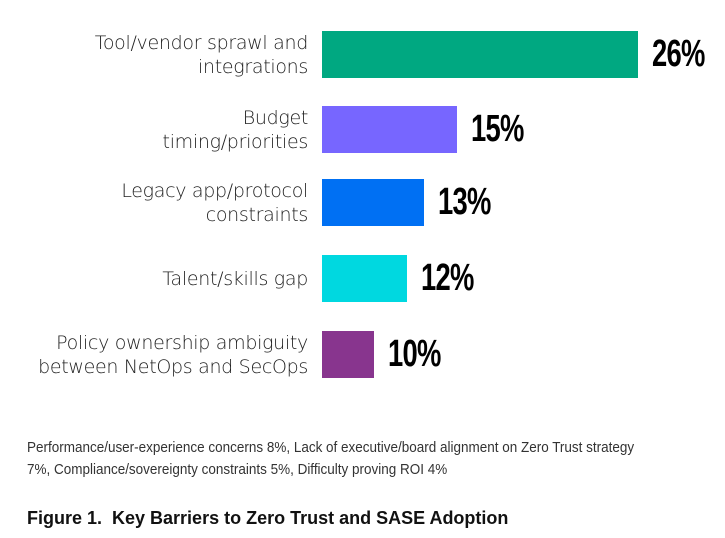  Describe the element at coordinates (678, 54) in the screenshot. I see `value-label: 26%` at that location.